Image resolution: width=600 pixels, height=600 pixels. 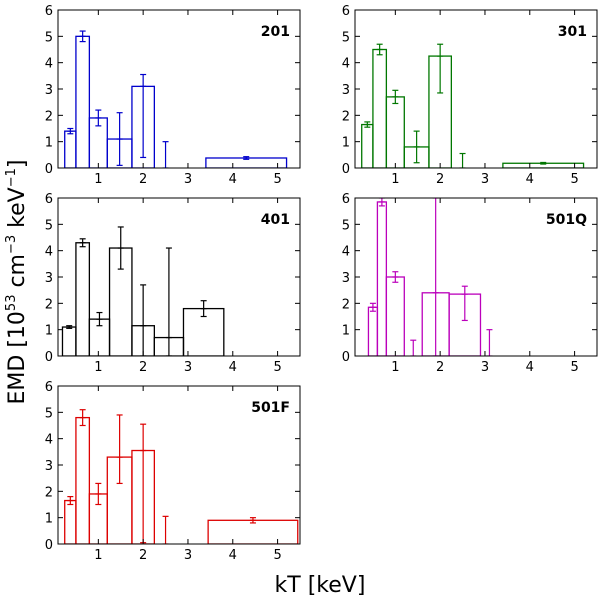 What do you see at coordinates (49, 116) in the screenshot?
I see `ytick-label-201-2: 2` at bounding box center [49, 116].